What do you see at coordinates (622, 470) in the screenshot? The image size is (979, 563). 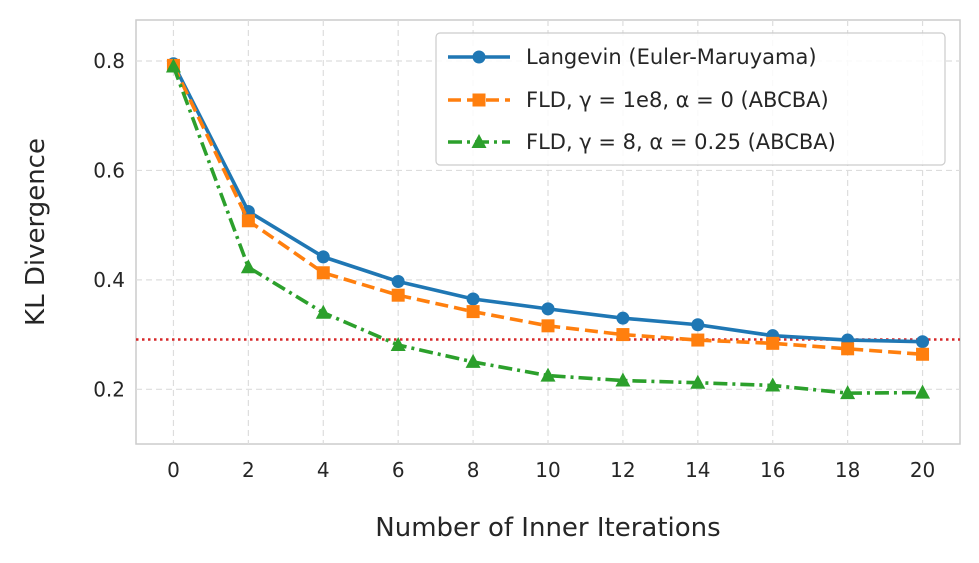 I see `x-tick-label: 12` at bounding box center [622, 470].